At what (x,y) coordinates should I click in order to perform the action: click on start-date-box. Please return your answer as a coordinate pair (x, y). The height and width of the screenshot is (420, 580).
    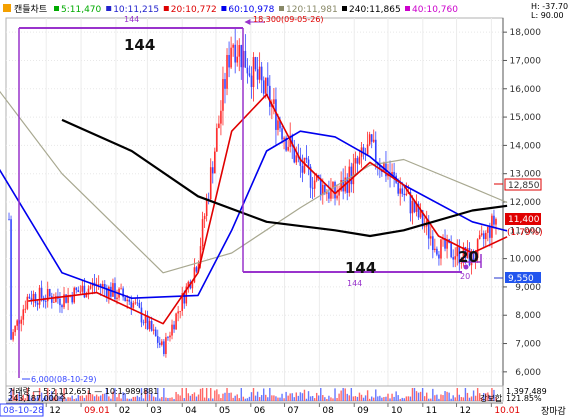
    Looking at the image, I should click on (22, 410).